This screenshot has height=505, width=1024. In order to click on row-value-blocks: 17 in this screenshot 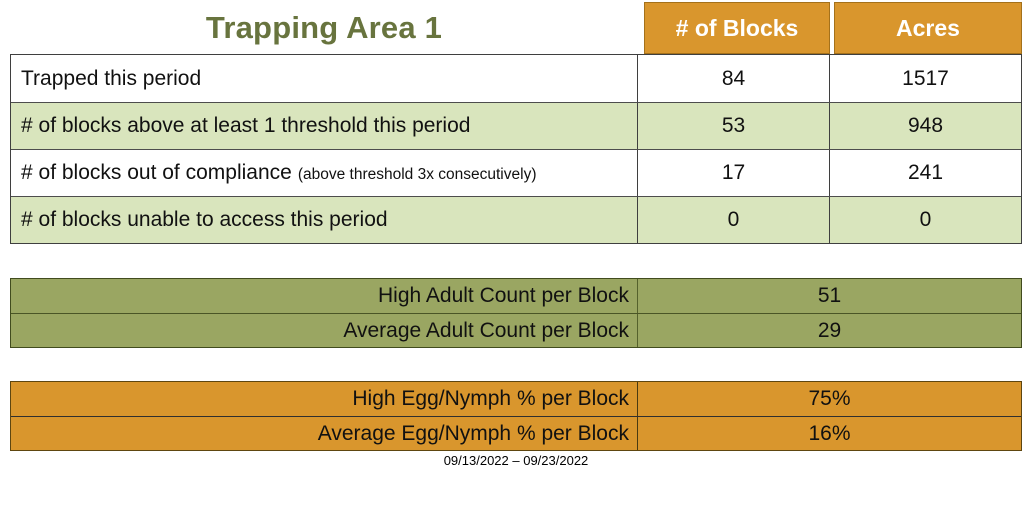, I will do `click(733, 173)`.